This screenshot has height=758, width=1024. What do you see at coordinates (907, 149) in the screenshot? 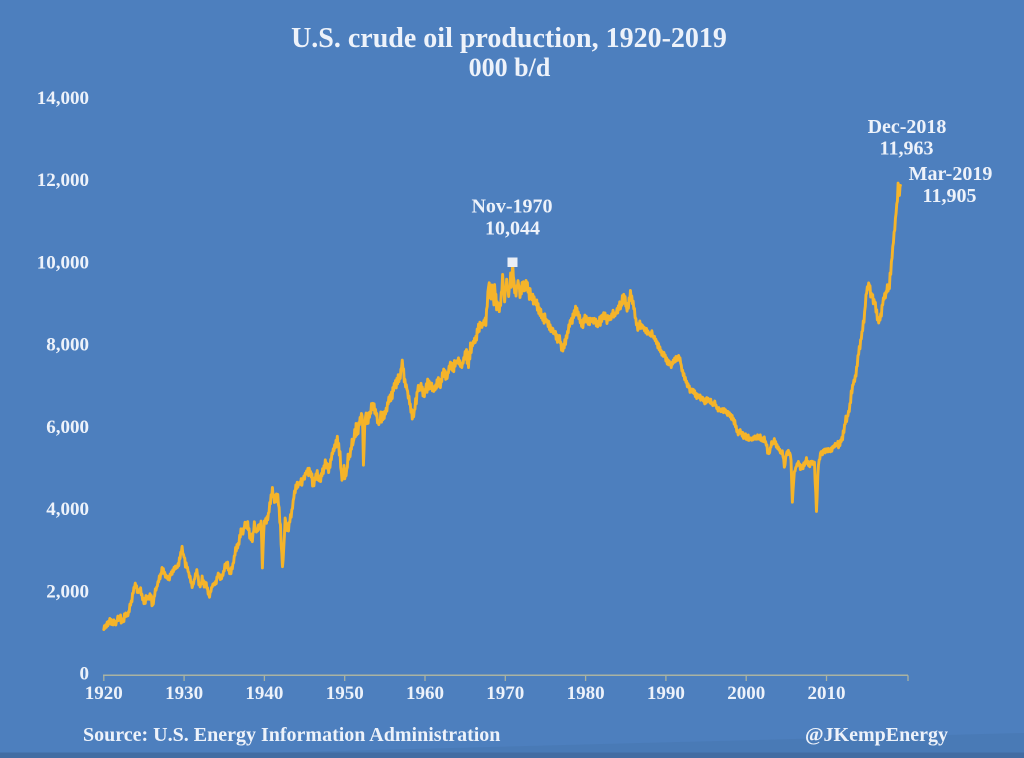
I see `svg-text: 11,963` at bounding box center [907, 149].